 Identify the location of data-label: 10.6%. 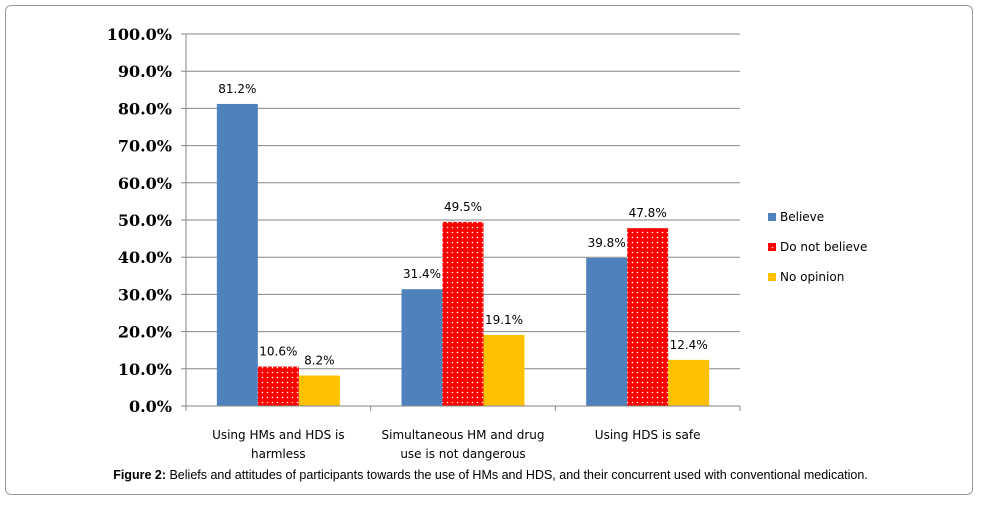
(278, 352).